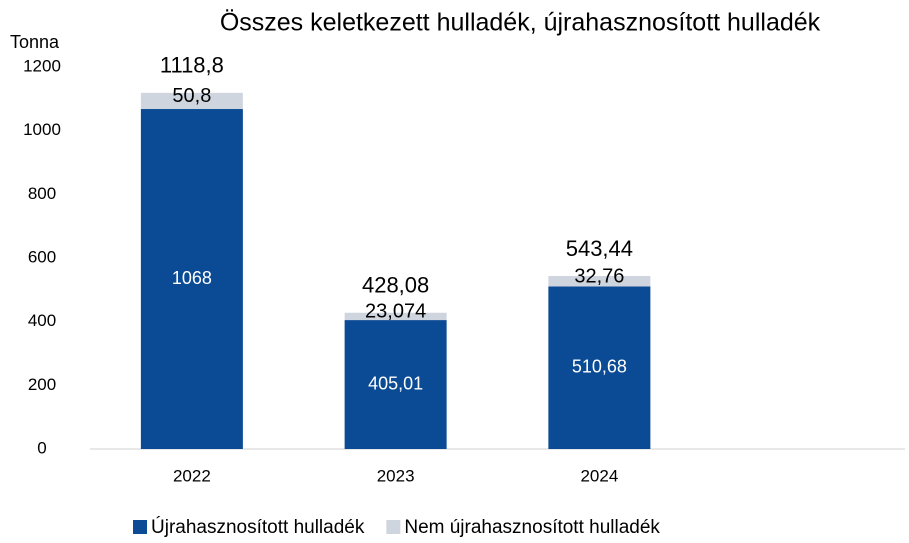 The width and height of the screenshot is (909, 543). I want to click on x-tick-label: 2023, so click(396, 475).